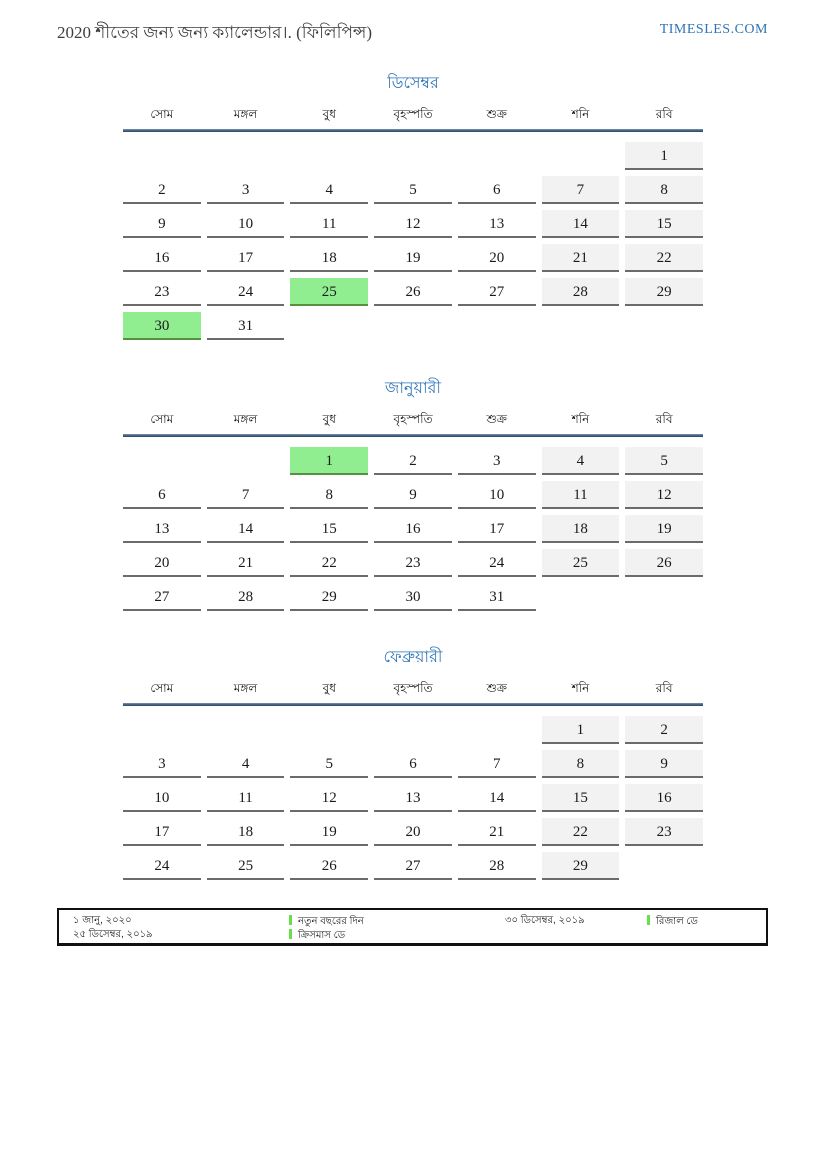 This screenshot has width=827, height=1169. Describe the element at coordinates (331, 921) in the screenshot. I see `legend-label: নতুন বছরের দিন` at that location.